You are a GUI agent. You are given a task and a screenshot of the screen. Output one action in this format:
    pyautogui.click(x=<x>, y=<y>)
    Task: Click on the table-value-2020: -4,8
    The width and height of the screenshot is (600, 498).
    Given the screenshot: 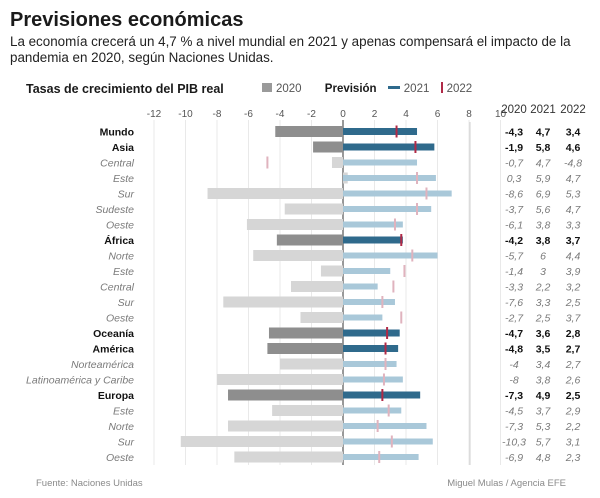 What is the action you would take?
    pyautogui.click(x=514, y=350)
    